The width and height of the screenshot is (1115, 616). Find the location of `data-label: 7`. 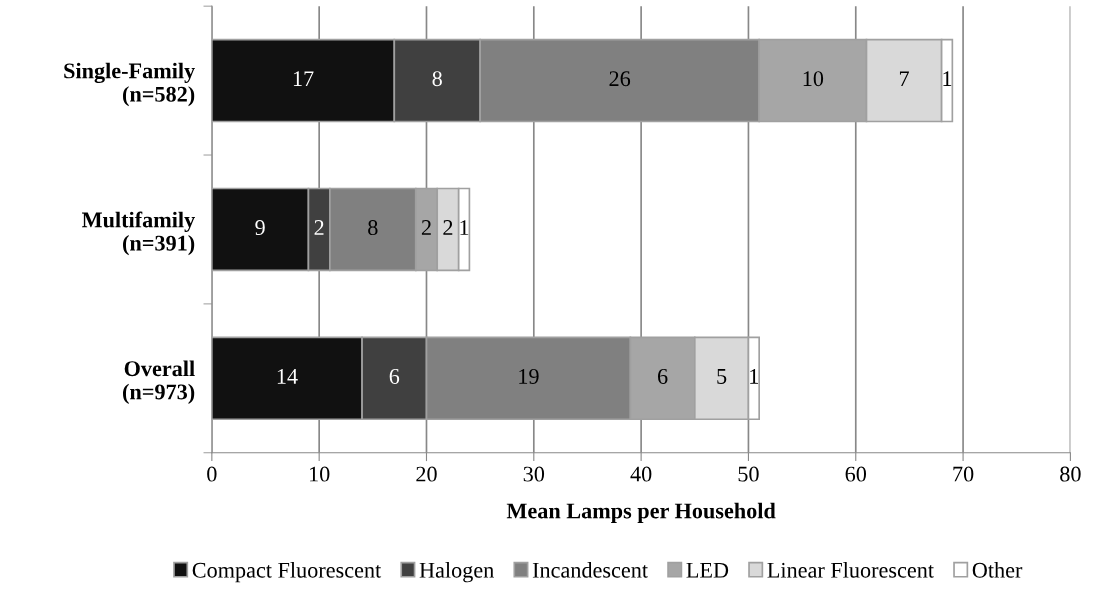

data-label: 7 is located at coordinates (904, 78).